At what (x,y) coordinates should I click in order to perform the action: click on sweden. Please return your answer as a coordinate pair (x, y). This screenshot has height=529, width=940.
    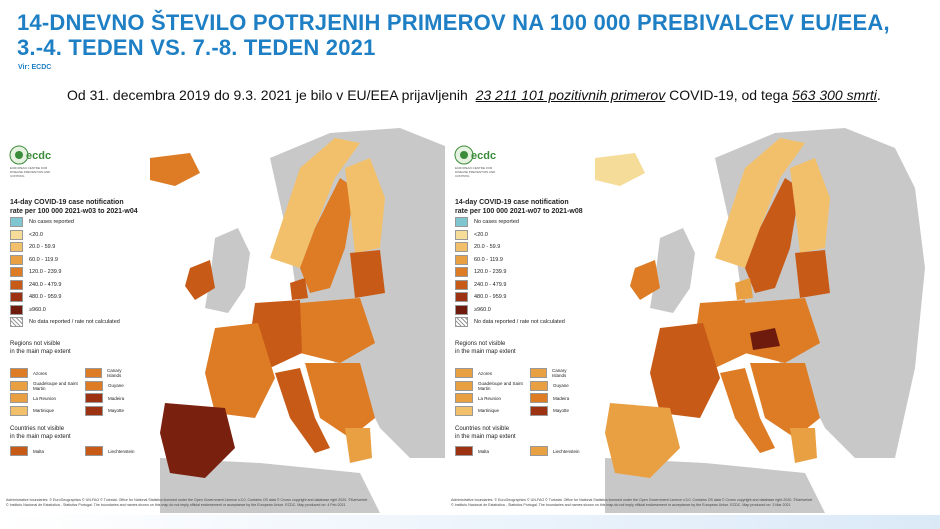
    Looking at the image, I should click on (772, 235).